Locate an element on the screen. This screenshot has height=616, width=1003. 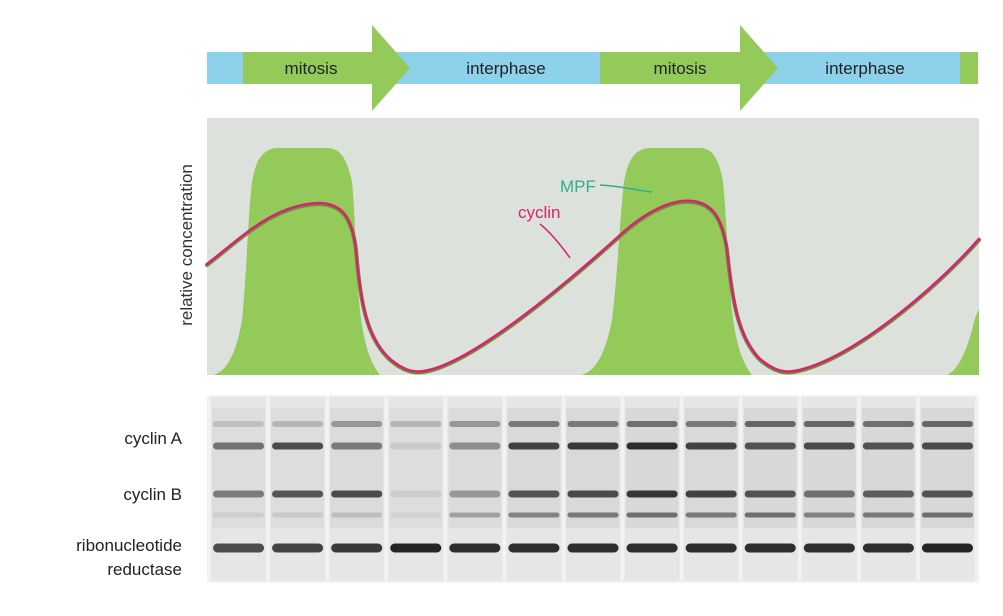
y-axis-label: relative concentration is located at coordinates (186, 245).